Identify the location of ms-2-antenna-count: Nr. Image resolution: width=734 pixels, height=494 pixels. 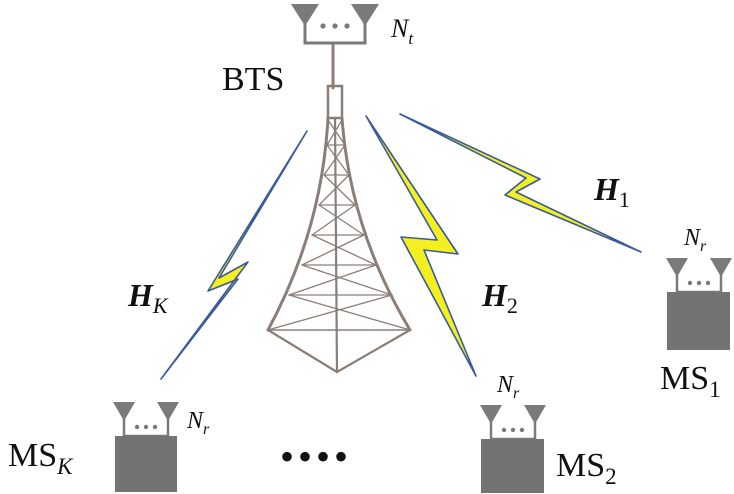
(508, 387).